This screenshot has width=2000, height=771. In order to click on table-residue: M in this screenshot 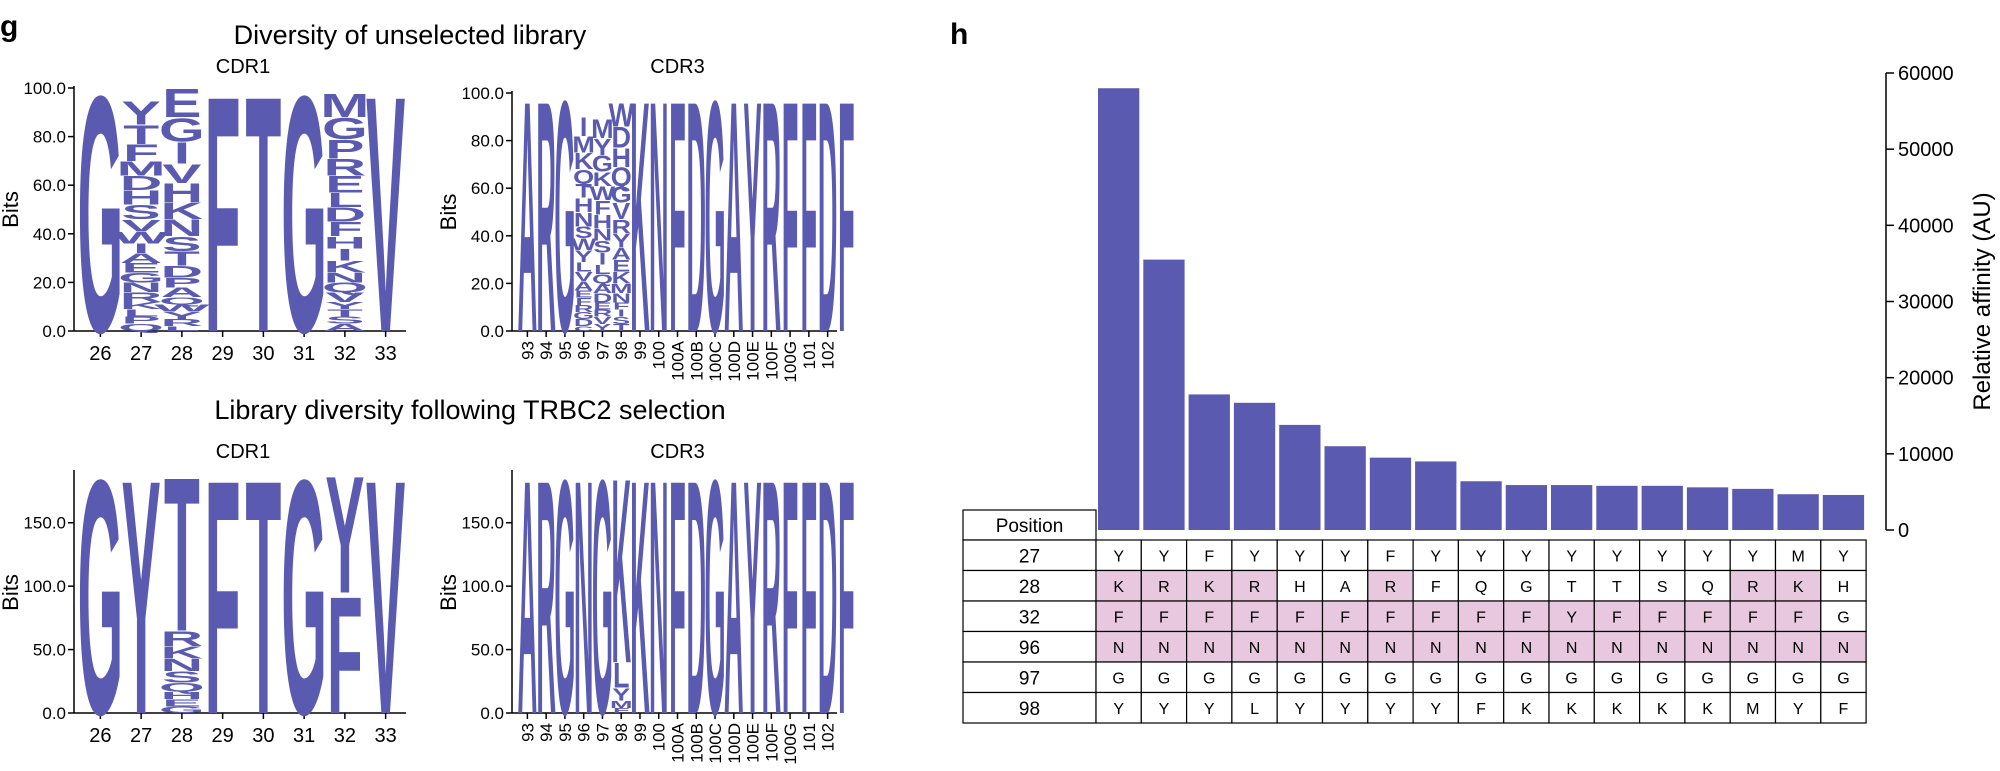, I will do `click(1797, 556)`.